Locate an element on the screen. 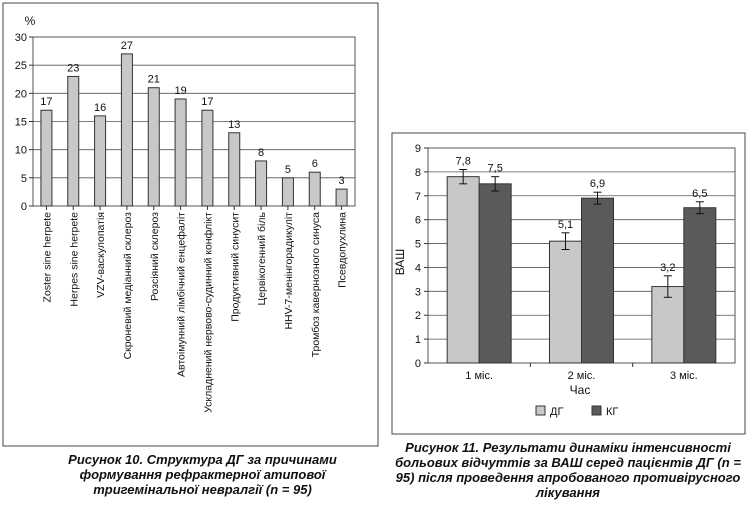 The width and height of the screenshot is (751, 505). figure-10-category-label: Herpes sine herpete is located at coordinates (74, 259).